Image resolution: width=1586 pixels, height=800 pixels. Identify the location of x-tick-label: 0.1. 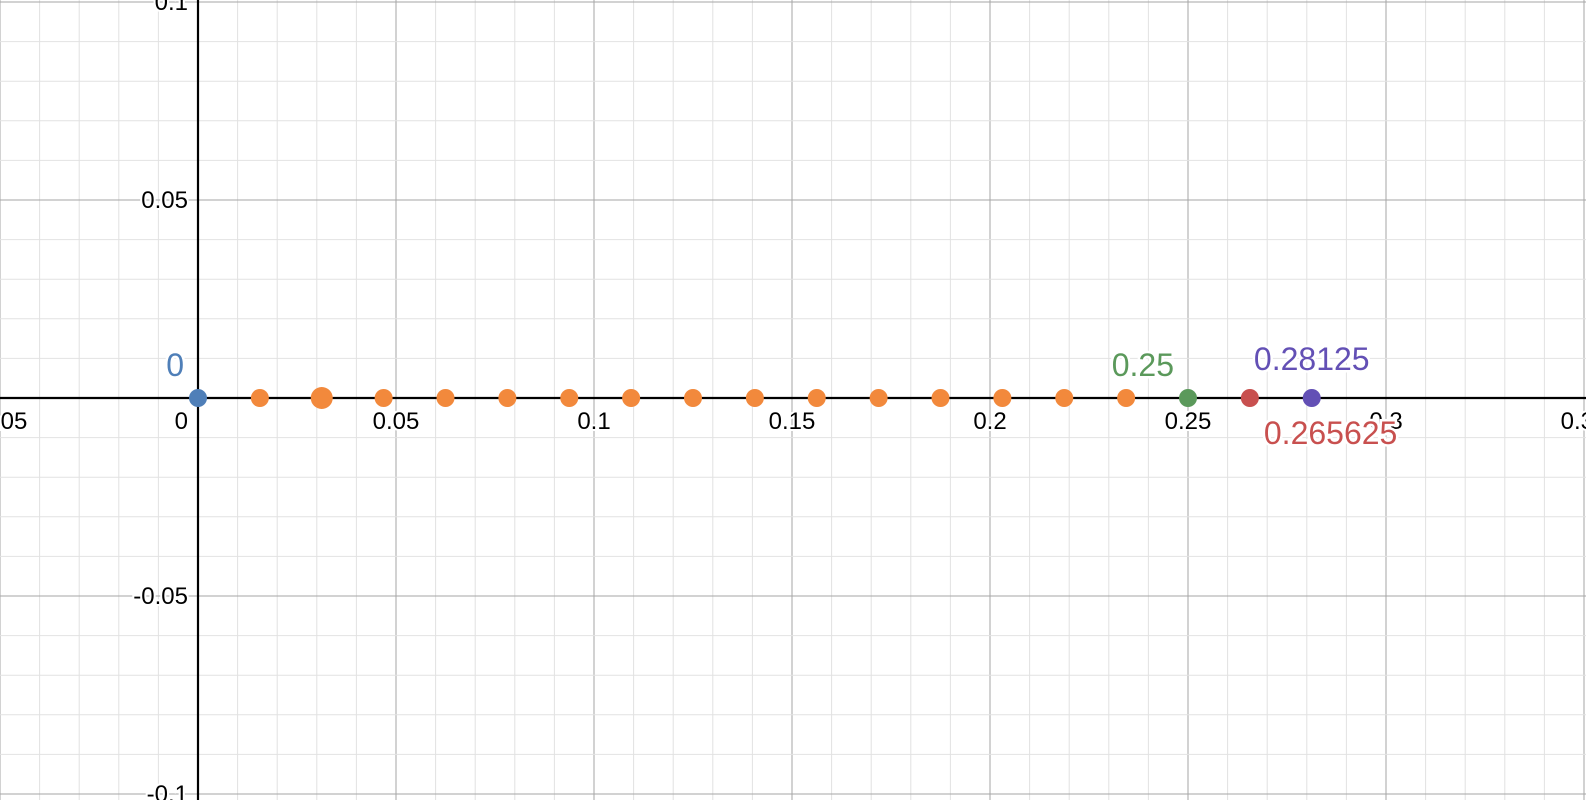
(593, 421).